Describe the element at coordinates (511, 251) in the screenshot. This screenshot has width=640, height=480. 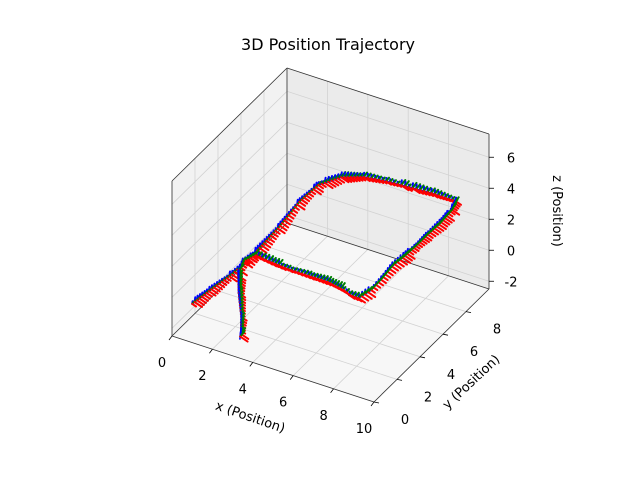
I see `z-tick-label: 0` at that location.